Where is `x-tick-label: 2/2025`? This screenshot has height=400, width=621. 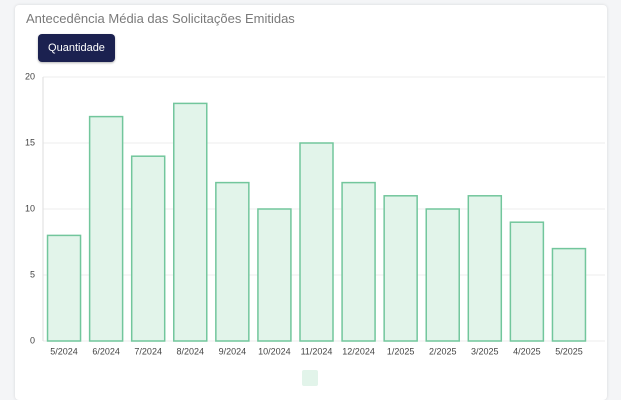
x-tick-label: 2/2025 is located at coordinates (443, 351).